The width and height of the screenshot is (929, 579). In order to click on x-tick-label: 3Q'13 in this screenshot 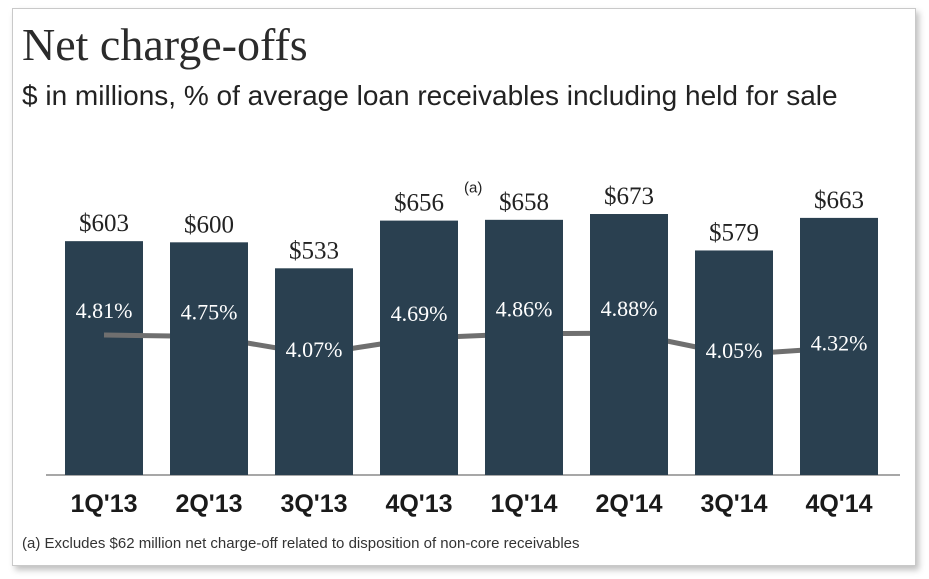, I will do `click(313, 504)`.